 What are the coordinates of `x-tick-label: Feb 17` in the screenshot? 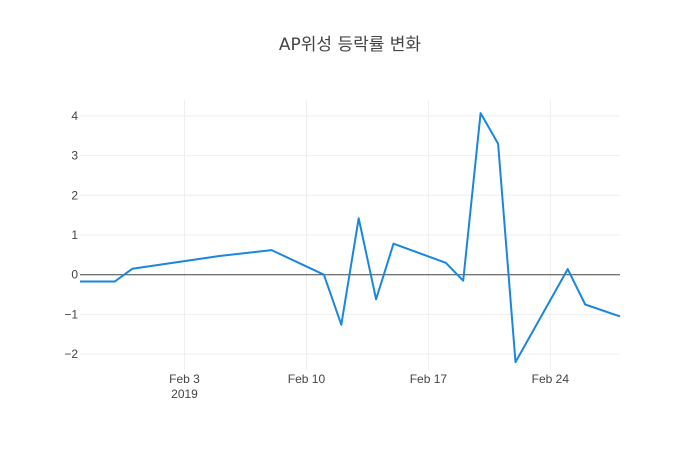 It's located at (429, 379).